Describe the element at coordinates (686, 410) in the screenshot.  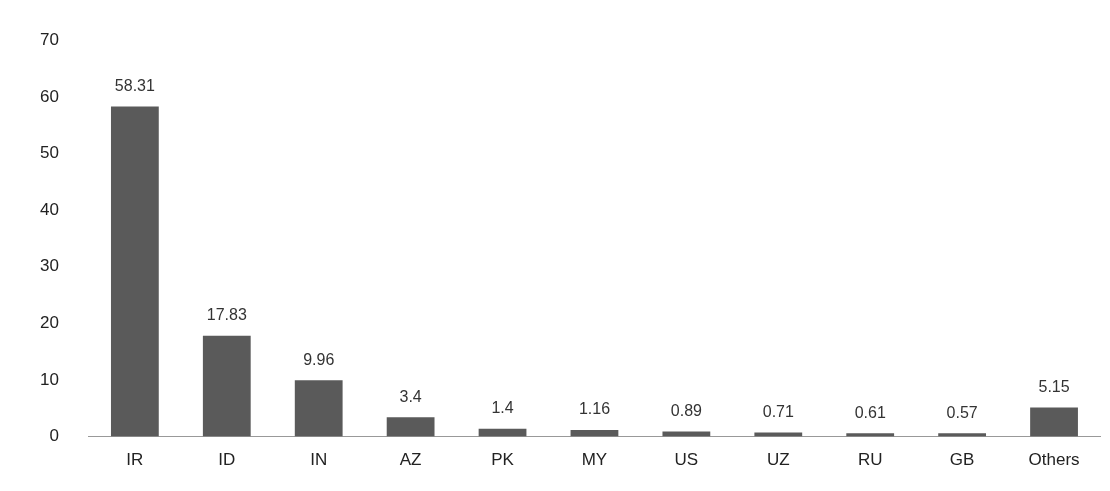
I see `data-label: 0.89` at that location.